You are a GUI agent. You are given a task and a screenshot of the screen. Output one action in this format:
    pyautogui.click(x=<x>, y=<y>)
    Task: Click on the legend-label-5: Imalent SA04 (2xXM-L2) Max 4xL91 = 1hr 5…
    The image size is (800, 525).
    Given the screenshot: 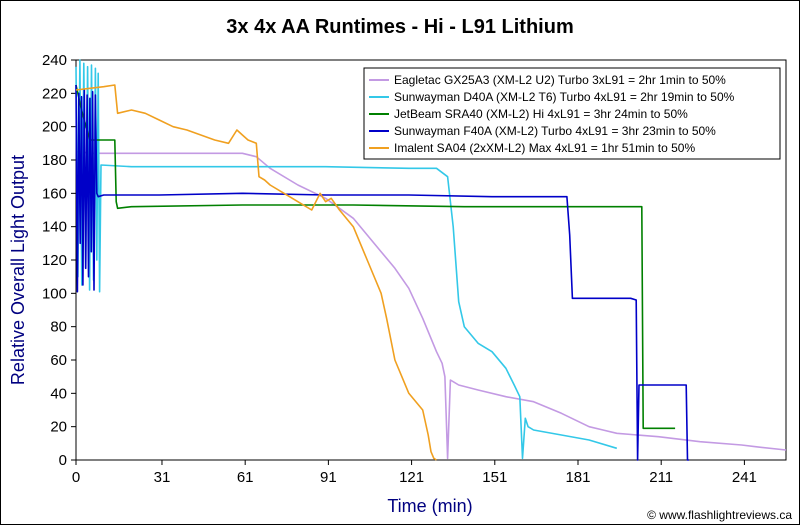 What is the action you would take?
    pyautogui.click(x=544, y=148)
    